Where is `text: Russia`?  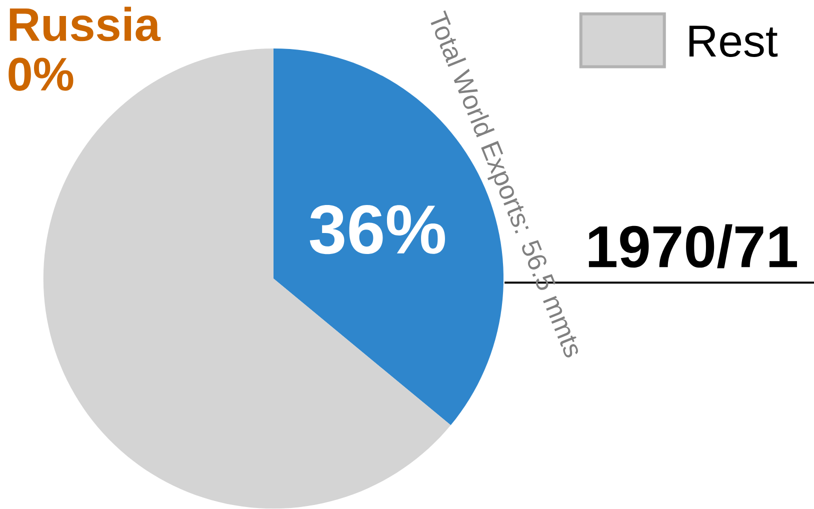
text: Russia is located at coordinates (85, 24).